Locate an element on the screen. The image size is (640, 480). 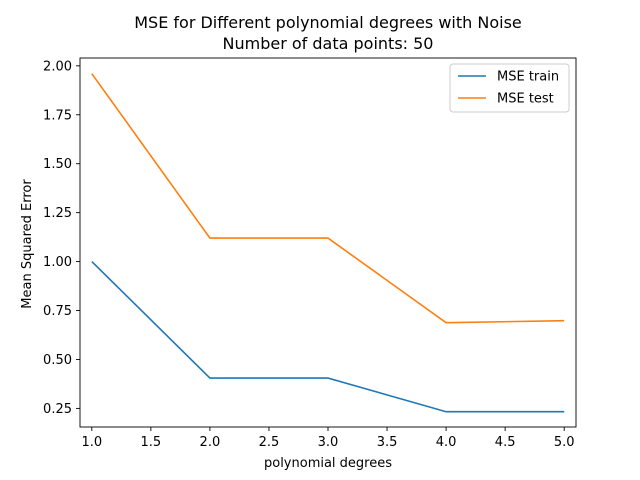
y-tick-label: 1.25 is located at coordinates (57, 213).